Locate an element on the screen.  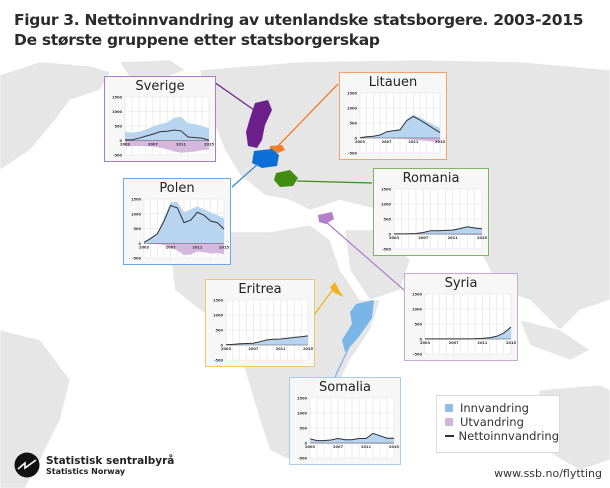
chart-title-syria: Syria is located at coordinates (461, 283).